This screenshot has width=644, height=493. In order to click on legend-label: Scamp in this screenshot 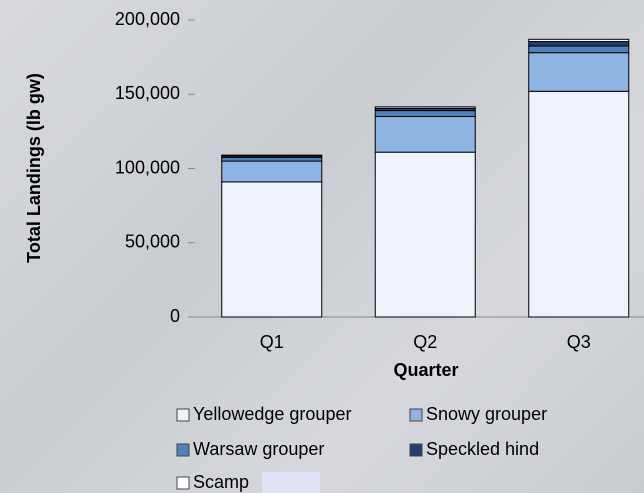, I will do `click(221, 482)`.